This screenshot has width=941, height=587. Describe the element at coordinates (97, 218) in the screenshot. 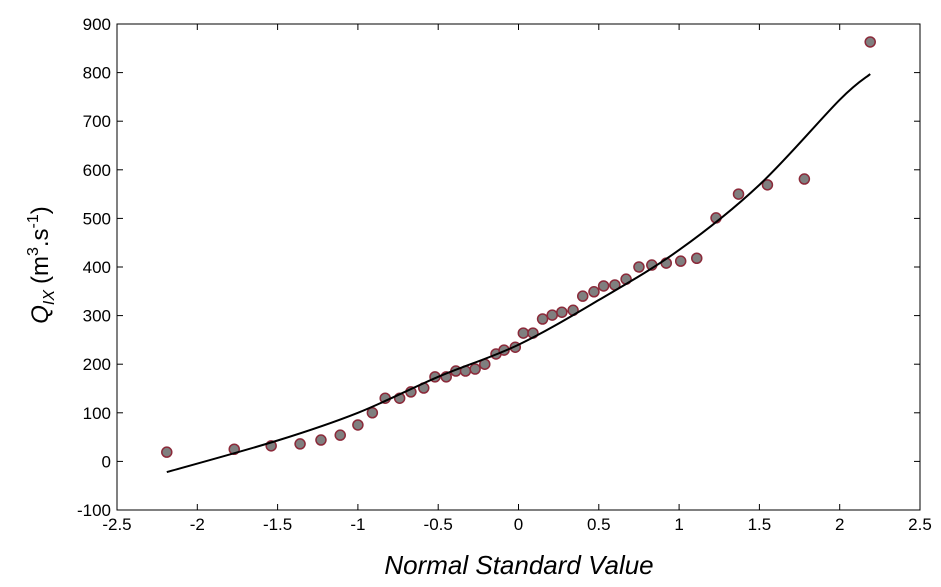

I see `y-tick-label: 500` at that location.